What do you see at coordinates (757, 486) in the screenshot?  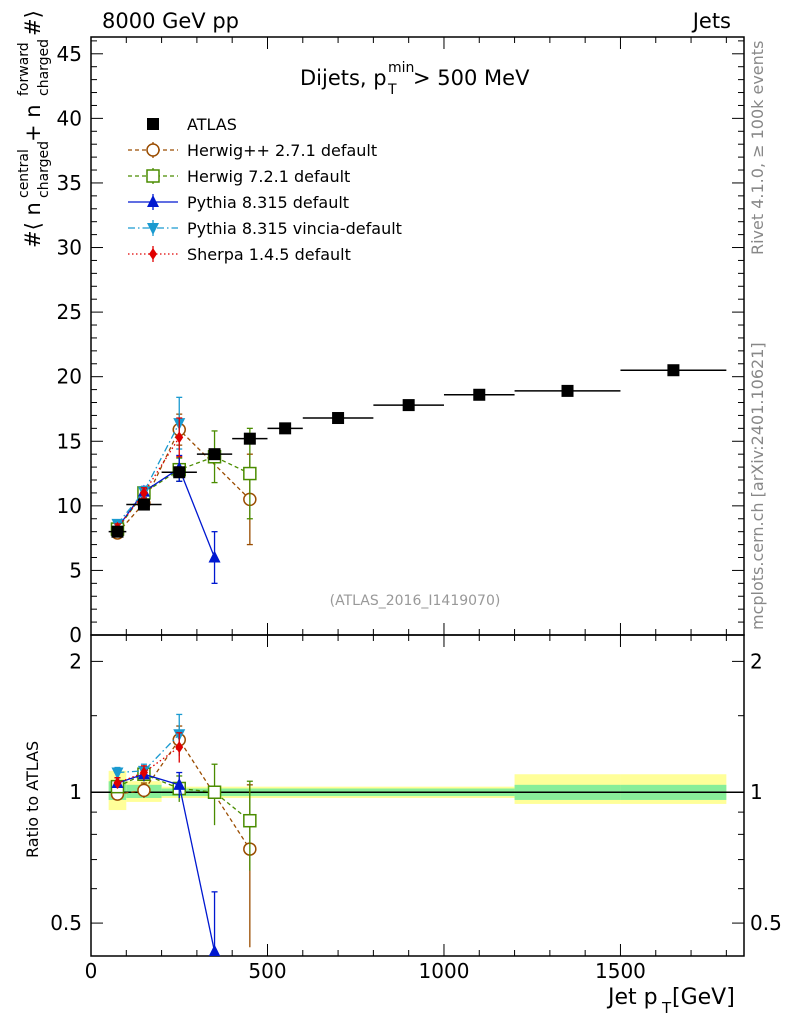 I see `mcplots-label: mcplots.cern.ch [arXiv:2401.10621]` at bounding box center [757, 486].